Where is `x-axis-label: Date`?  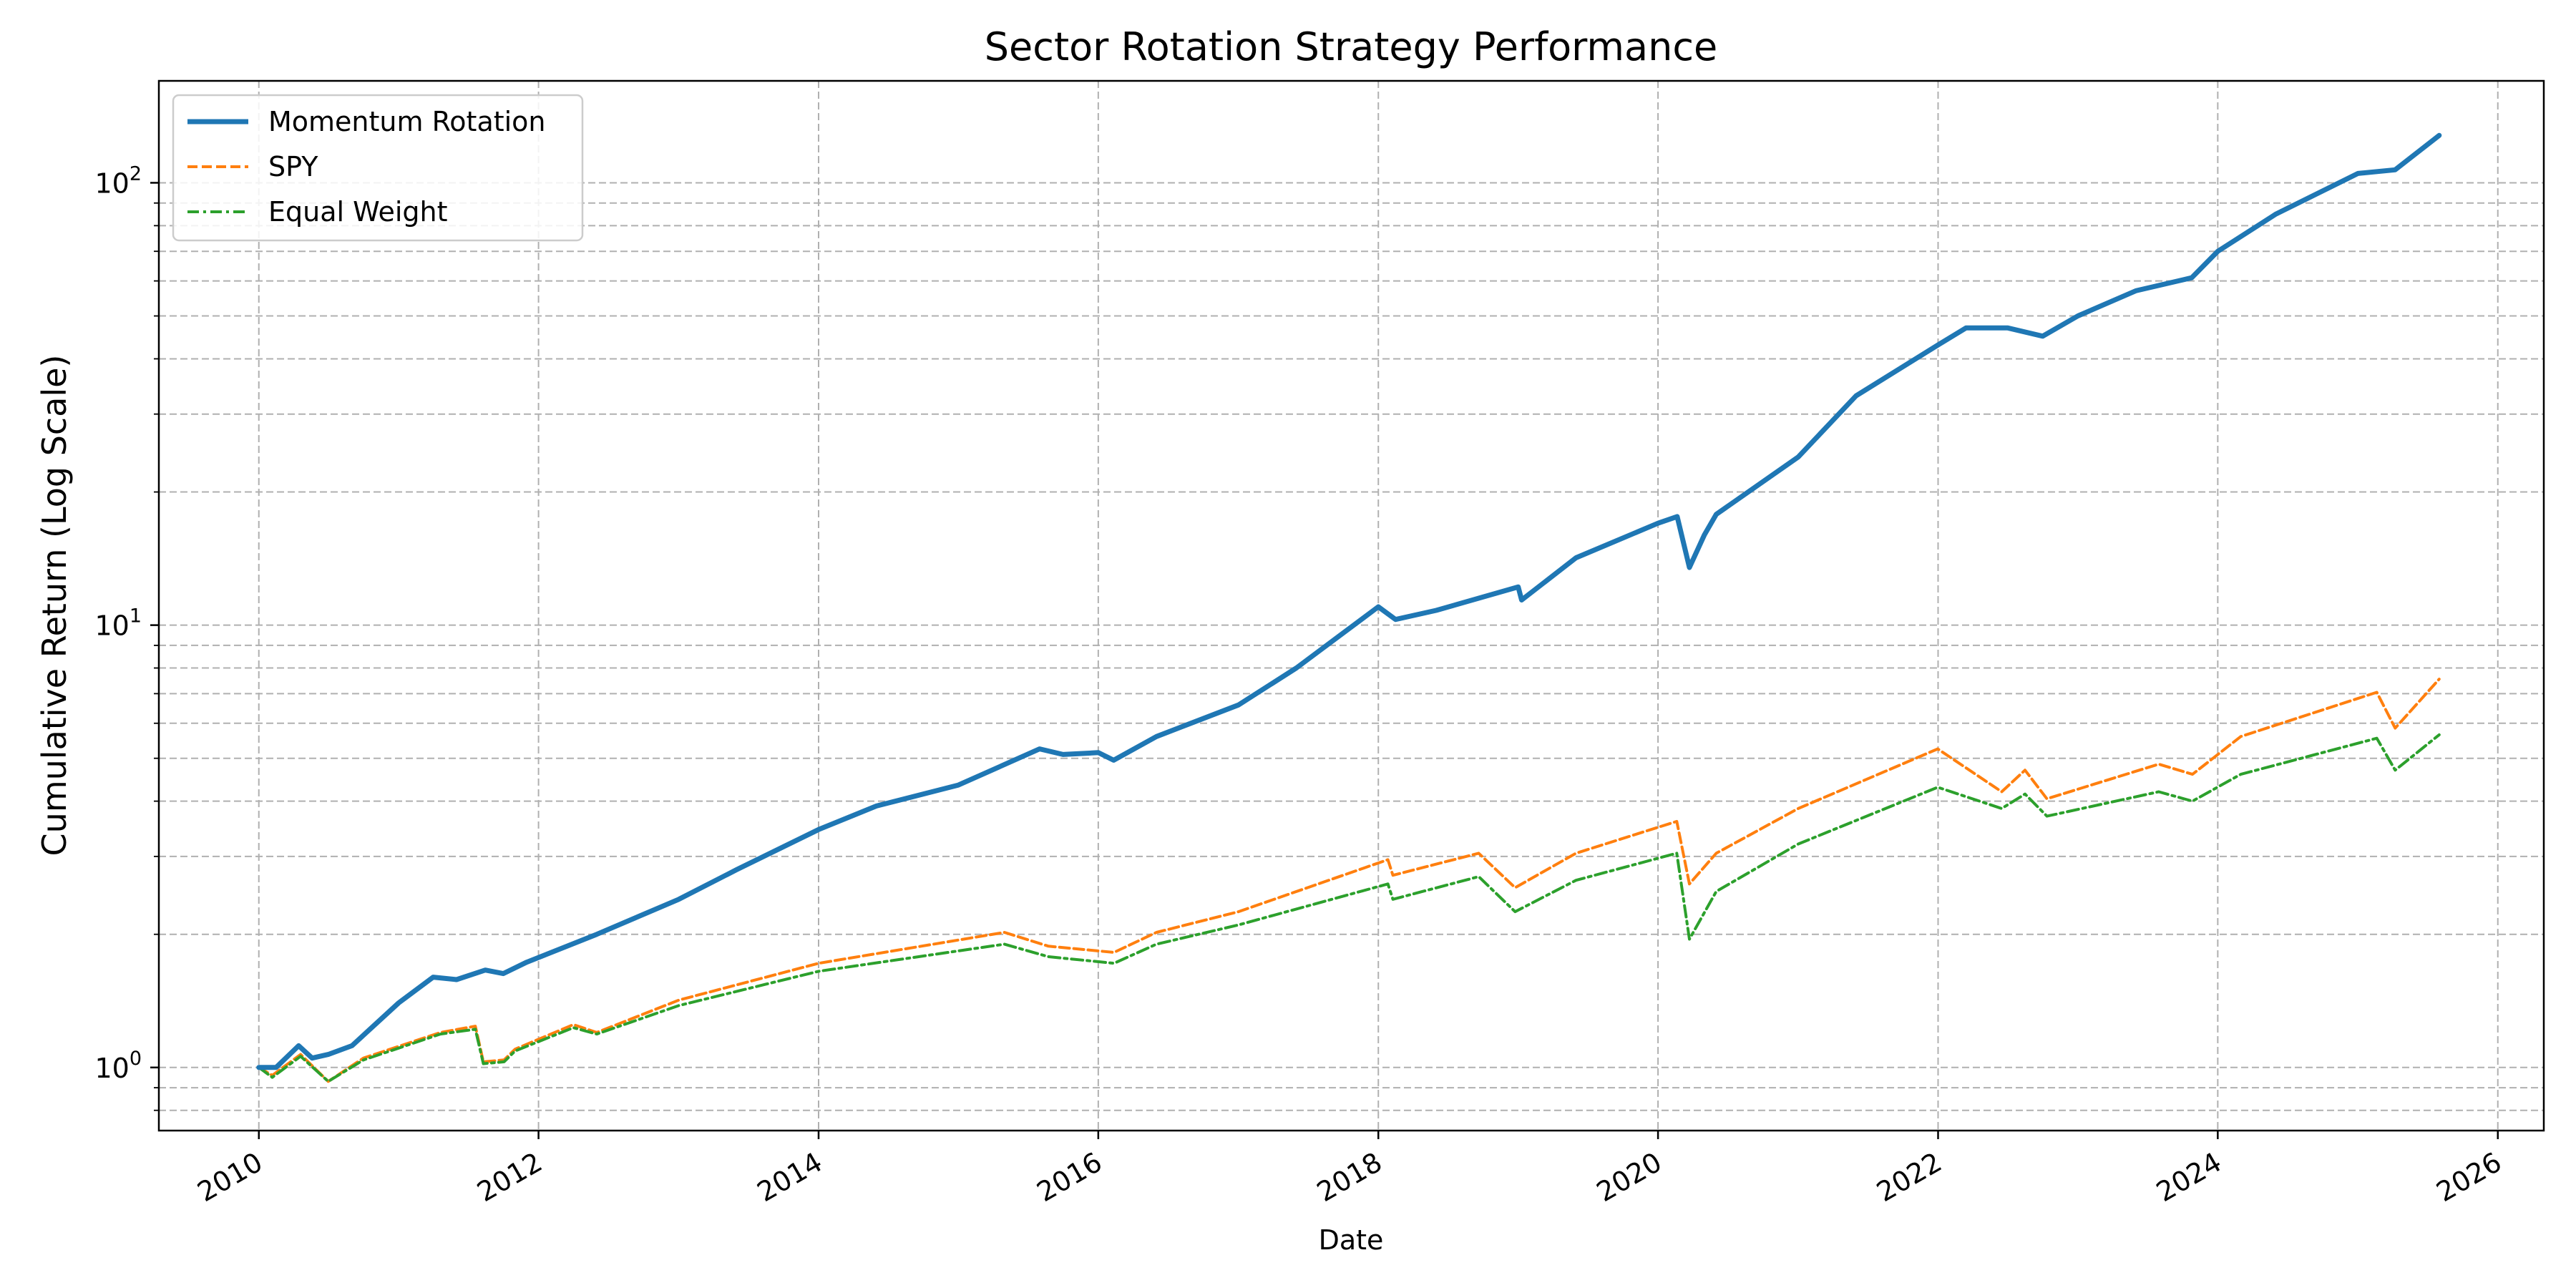
x-axis-label: Date is located at coordinates (1351, 1240).